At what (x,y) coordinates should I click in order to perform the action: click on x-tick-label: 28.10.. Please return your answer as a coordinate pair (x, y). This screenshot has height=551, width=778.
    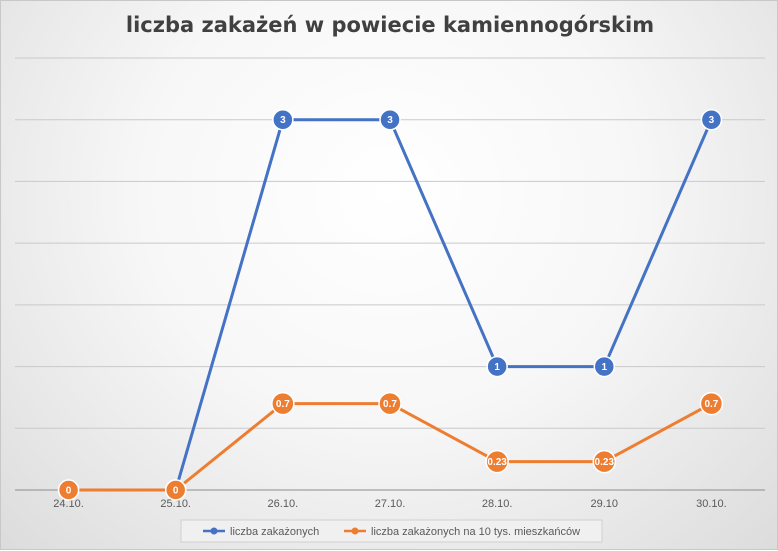
    Looking at the image, I should click on (497, 504).